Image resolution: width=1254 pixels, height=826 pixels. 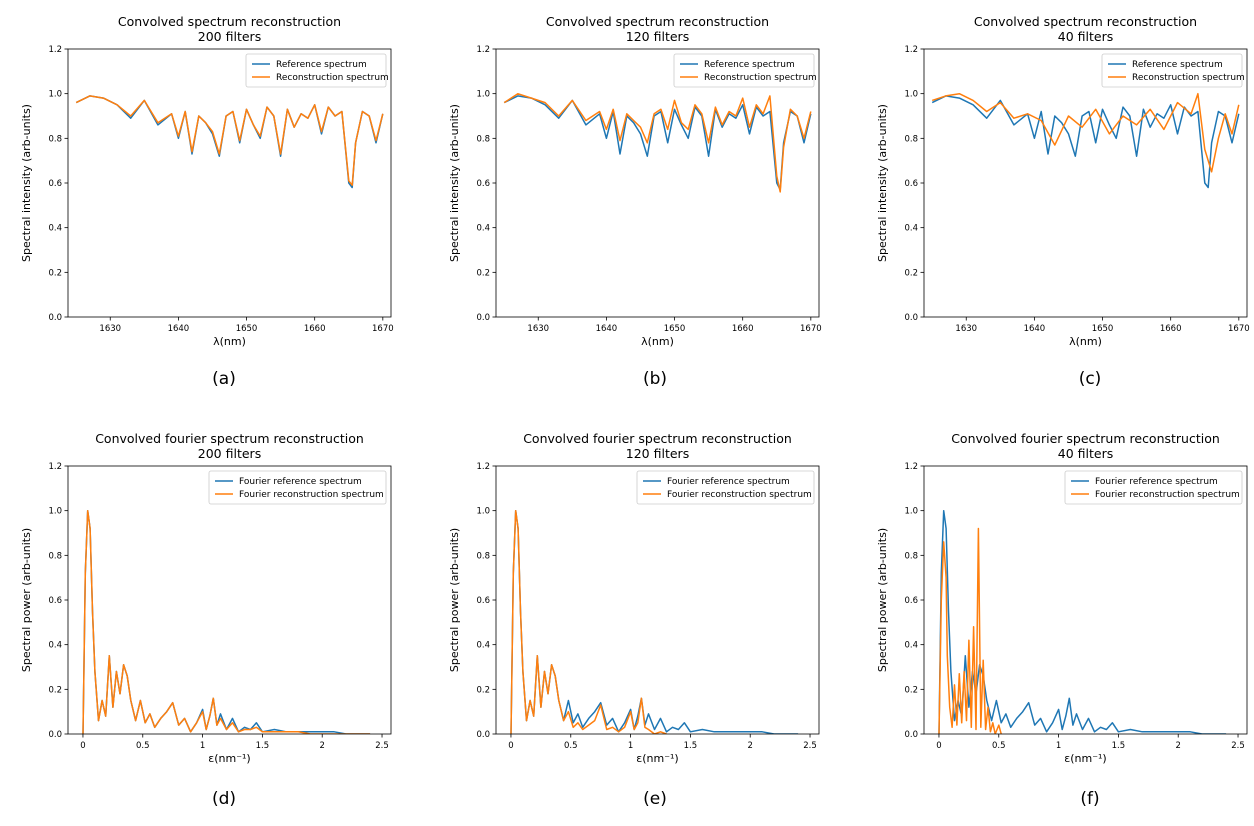 What do you see at coordinates (321, 65) in the screenshot?
I see `legend-entry-label: Reference spectrum` at bounding box center [321, 65].